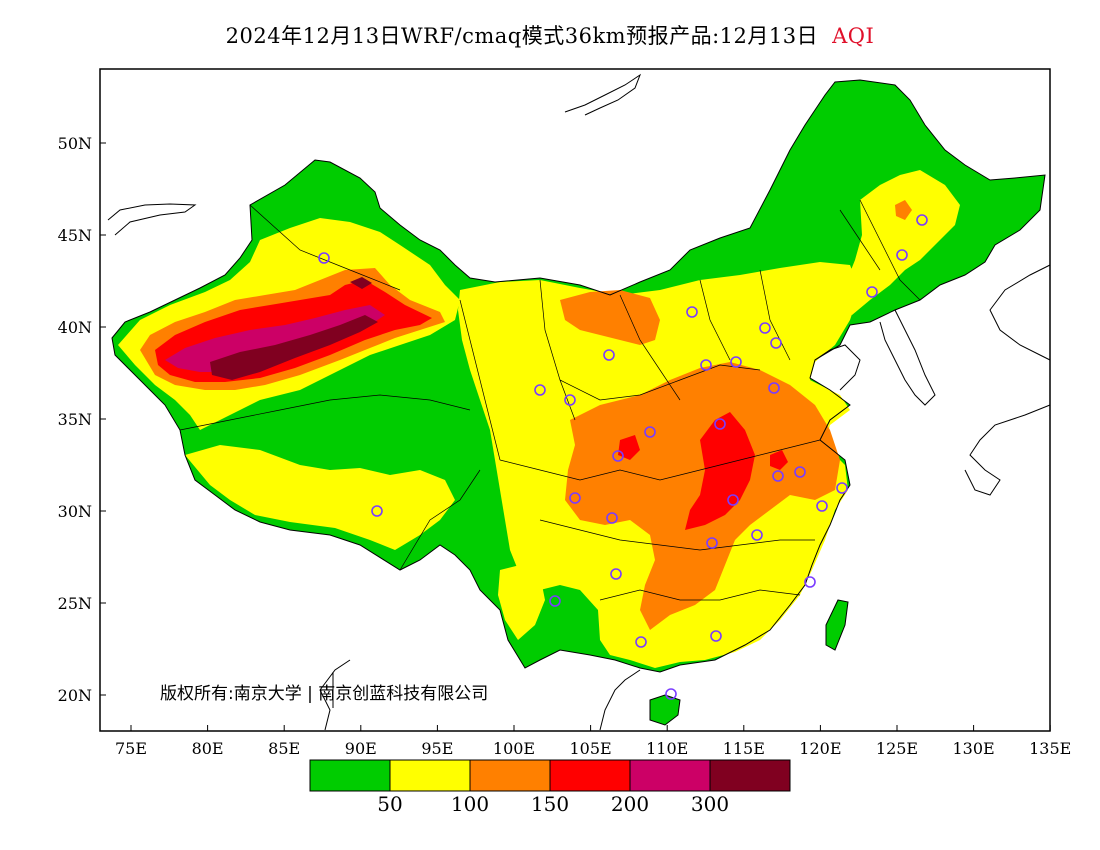 The width and height of the screenshot is (1100, 850). Describe the element at coordinates (903, 210) in the screenshot. I see `orange-spot-ne` at that location.